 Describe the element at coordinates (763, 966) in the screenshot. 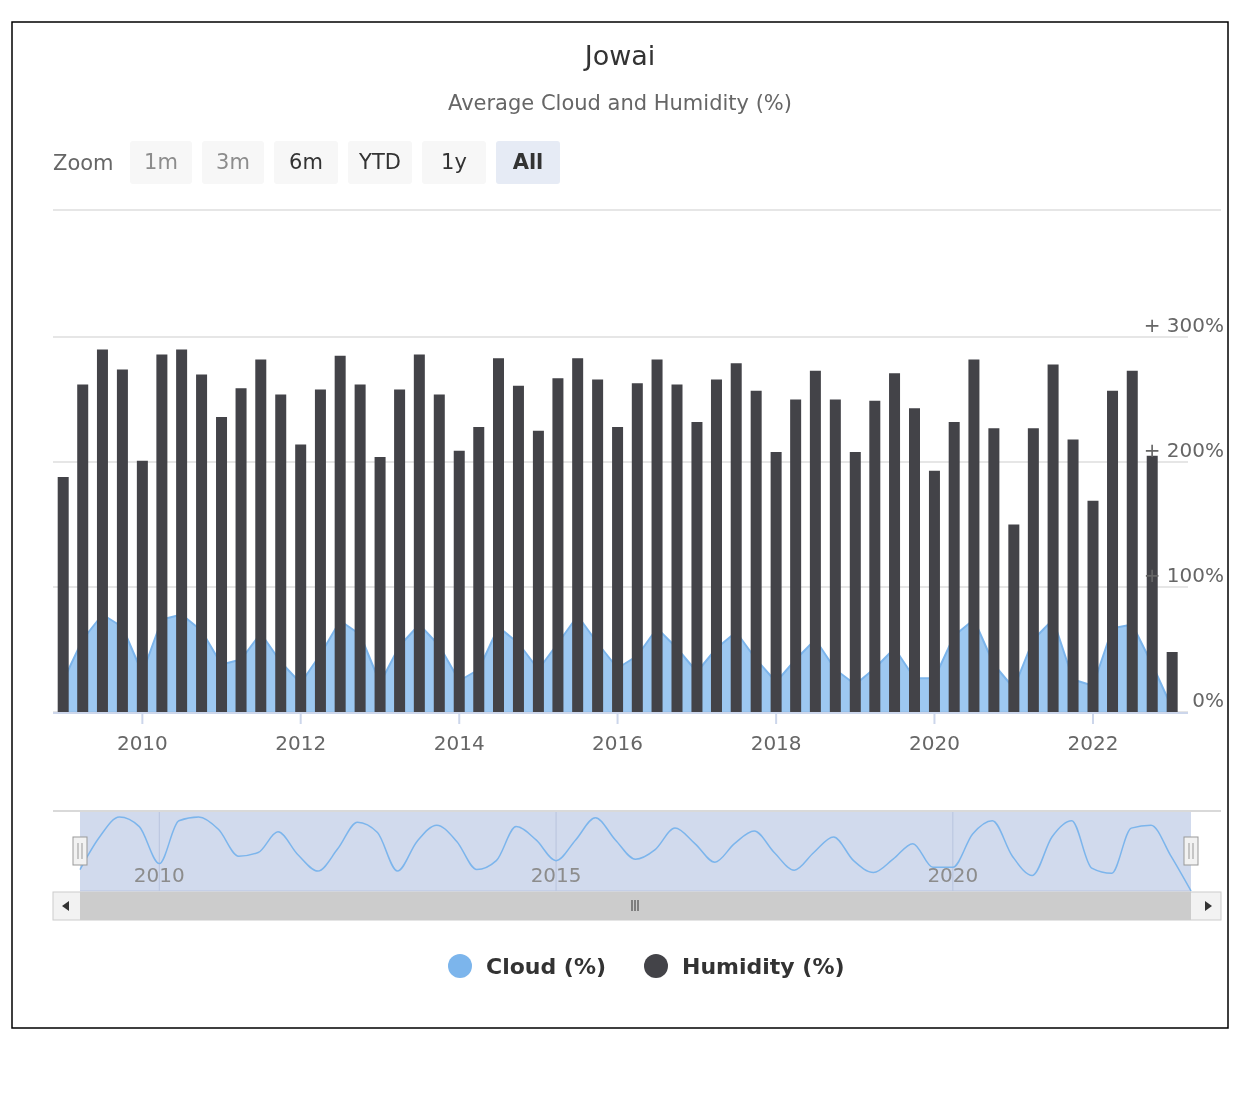

I see `legend-label: Humidity (%)` at that location.